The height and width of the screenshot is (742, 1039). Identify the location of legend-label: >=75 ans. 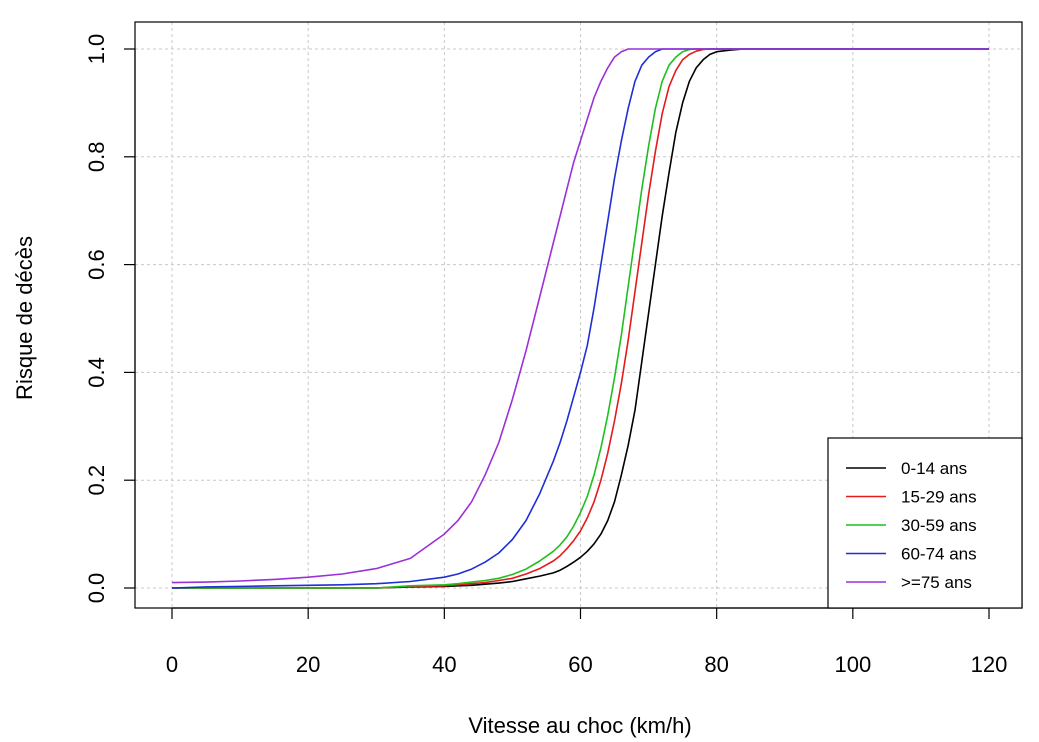
(936, 582).